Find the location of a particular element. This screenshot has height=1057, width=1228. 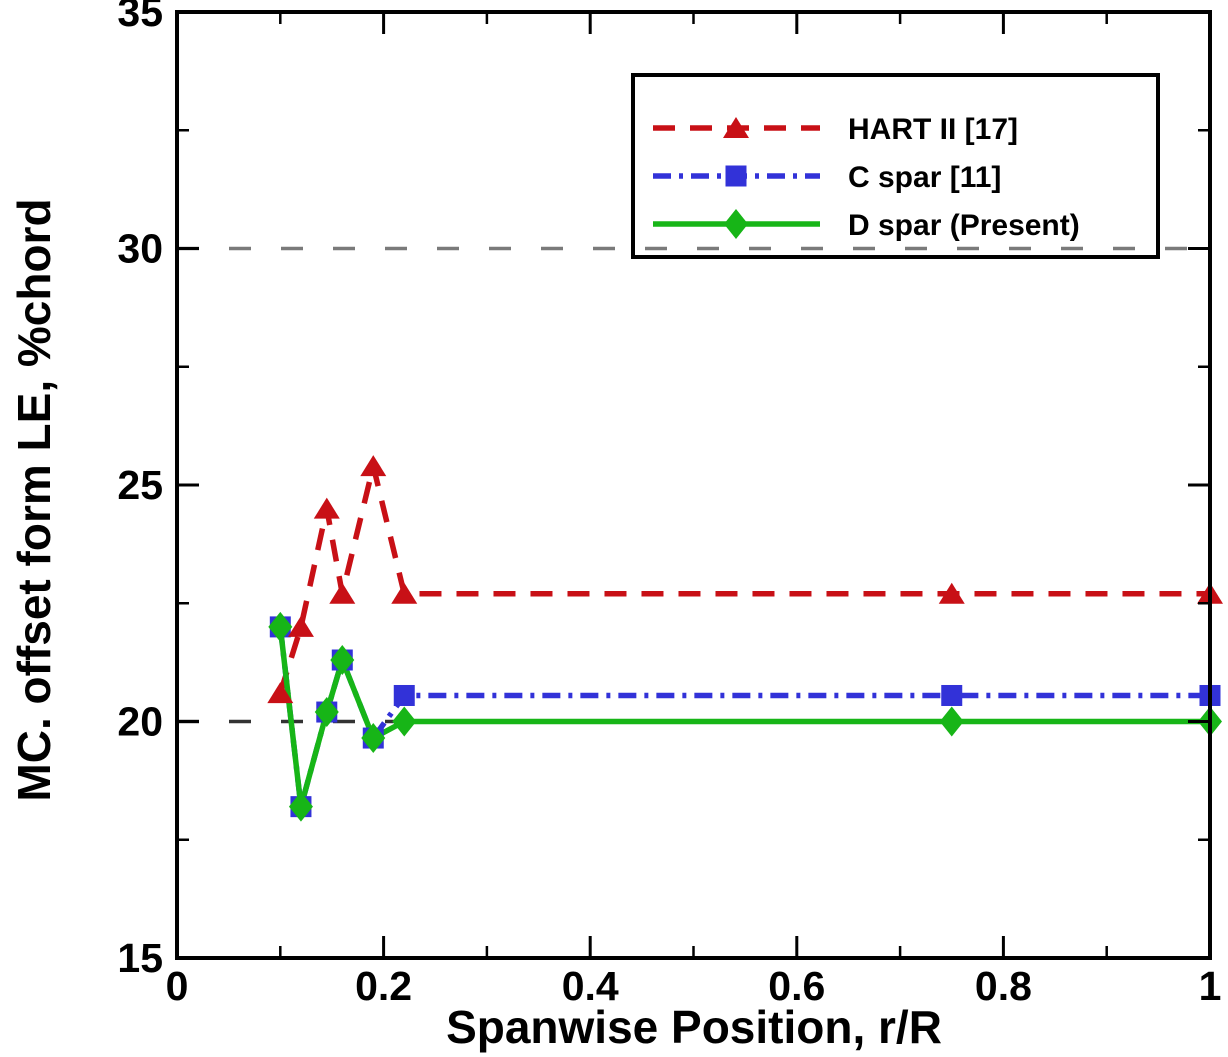

x-tick-label: 0.6 is located at coordinates (796, 986).